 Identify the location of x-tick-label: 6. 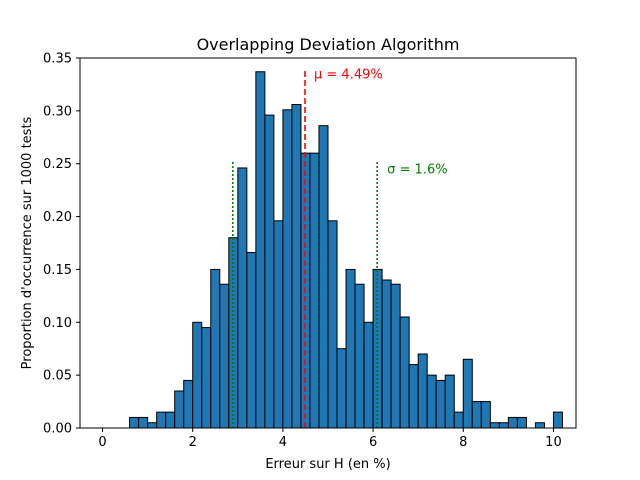
(373, 442).